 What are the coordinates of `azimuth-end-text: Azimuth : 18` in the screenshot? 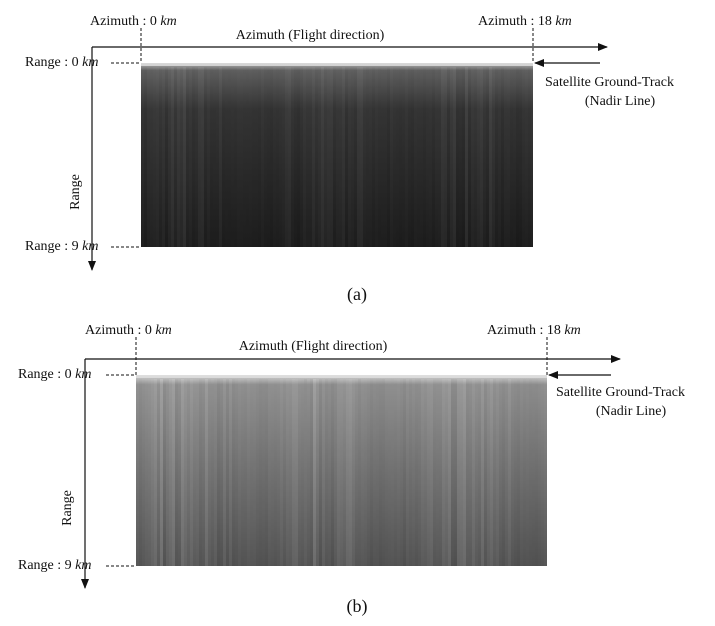 It's located at (524, 330).